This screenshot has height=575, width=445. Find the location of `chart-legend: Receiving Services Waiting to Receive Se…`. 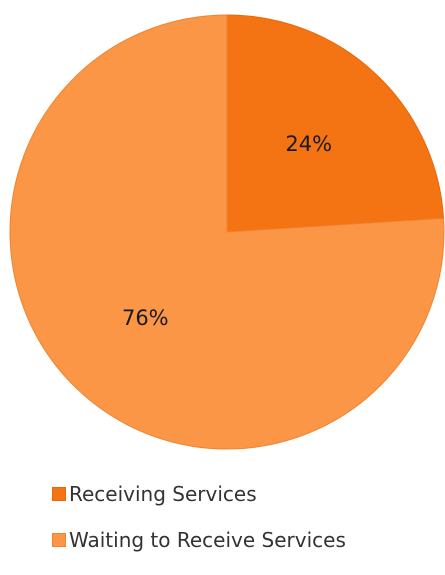

chart-legend: Receiving Services Waiting to Receive Se… is located at coordinates (199, 528).